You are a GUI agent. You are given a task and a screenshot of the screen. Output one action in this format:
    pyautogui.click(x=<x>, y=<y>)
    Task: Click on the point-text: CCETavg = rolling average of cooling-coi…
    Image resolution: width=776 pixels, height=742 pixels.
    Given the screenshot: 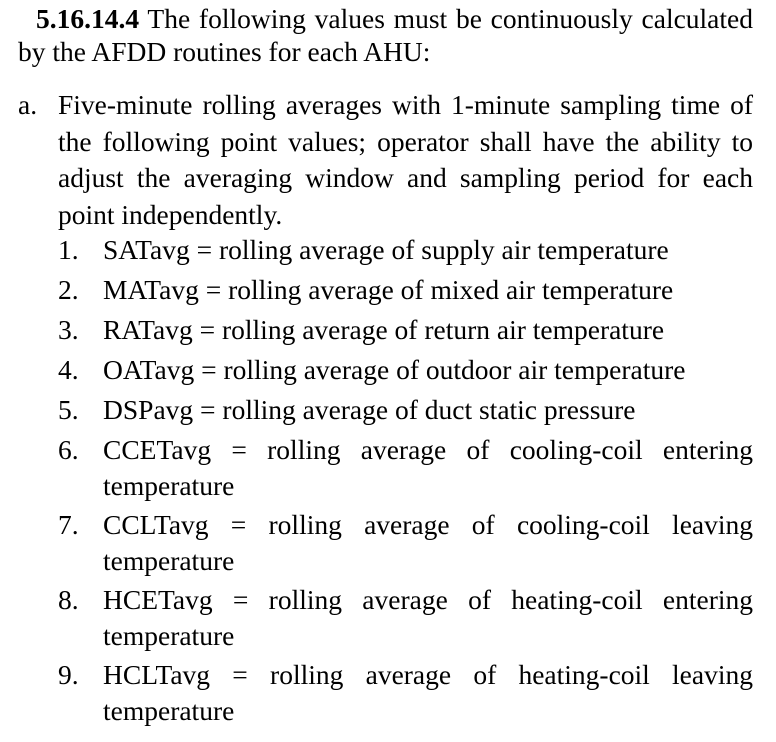 What is the action you would take?
    pyautogui.click(x=428, y=467)
    